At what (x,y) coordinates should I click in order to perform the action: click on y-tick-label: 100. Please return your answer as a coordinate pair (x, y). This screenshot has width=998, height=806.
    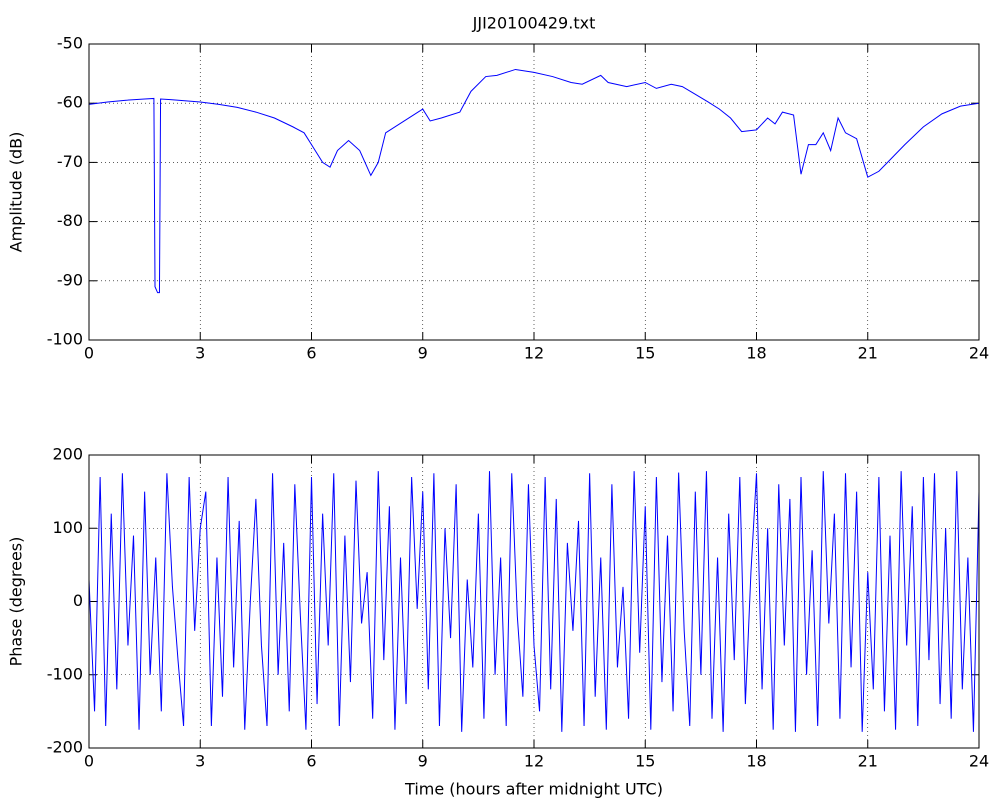
    Looking at the image, I should click on (67, 527).